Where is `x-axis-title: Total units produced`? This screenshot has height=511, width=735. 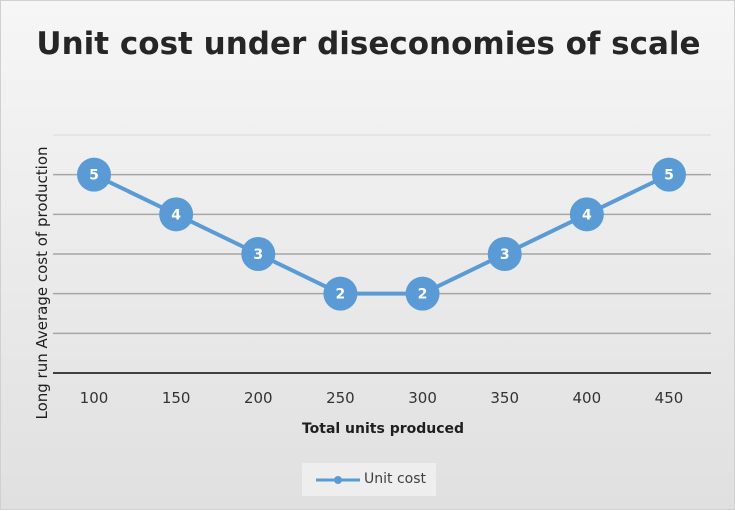 x-axis-title: Total units produced is located at coordinates (383, 429).